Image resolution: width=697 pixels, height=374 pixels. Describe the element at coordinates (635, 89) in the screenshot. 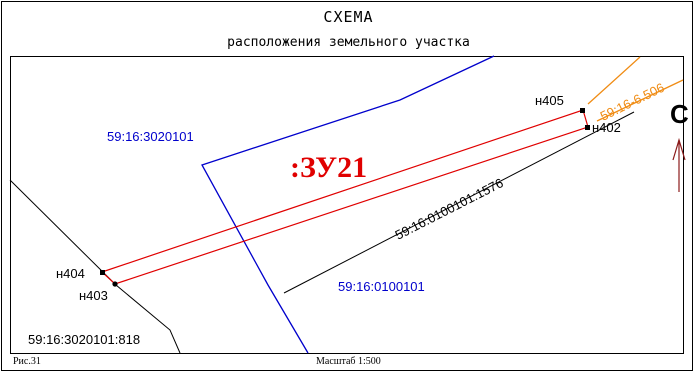

I see `orange-parcel-boundary` at that location.